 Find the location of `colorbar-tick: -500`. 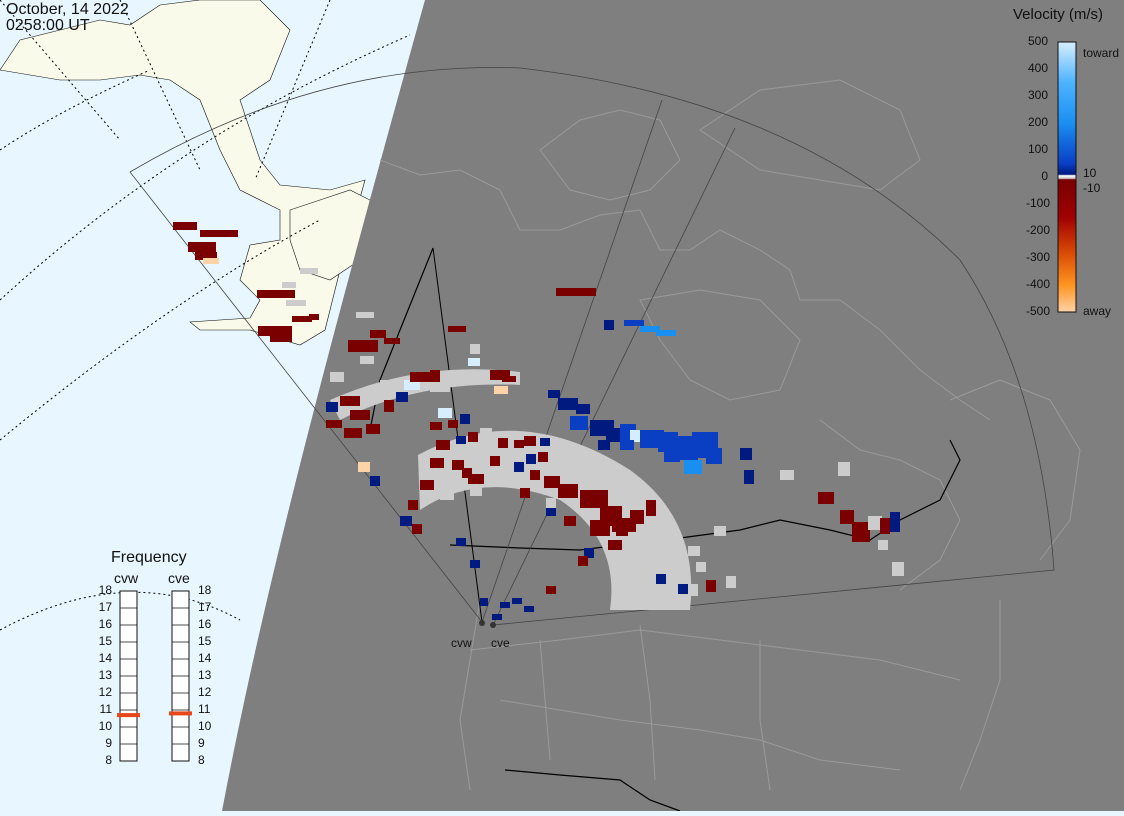

colorbar-tick: -500 is located at coordinates (1038, 311).